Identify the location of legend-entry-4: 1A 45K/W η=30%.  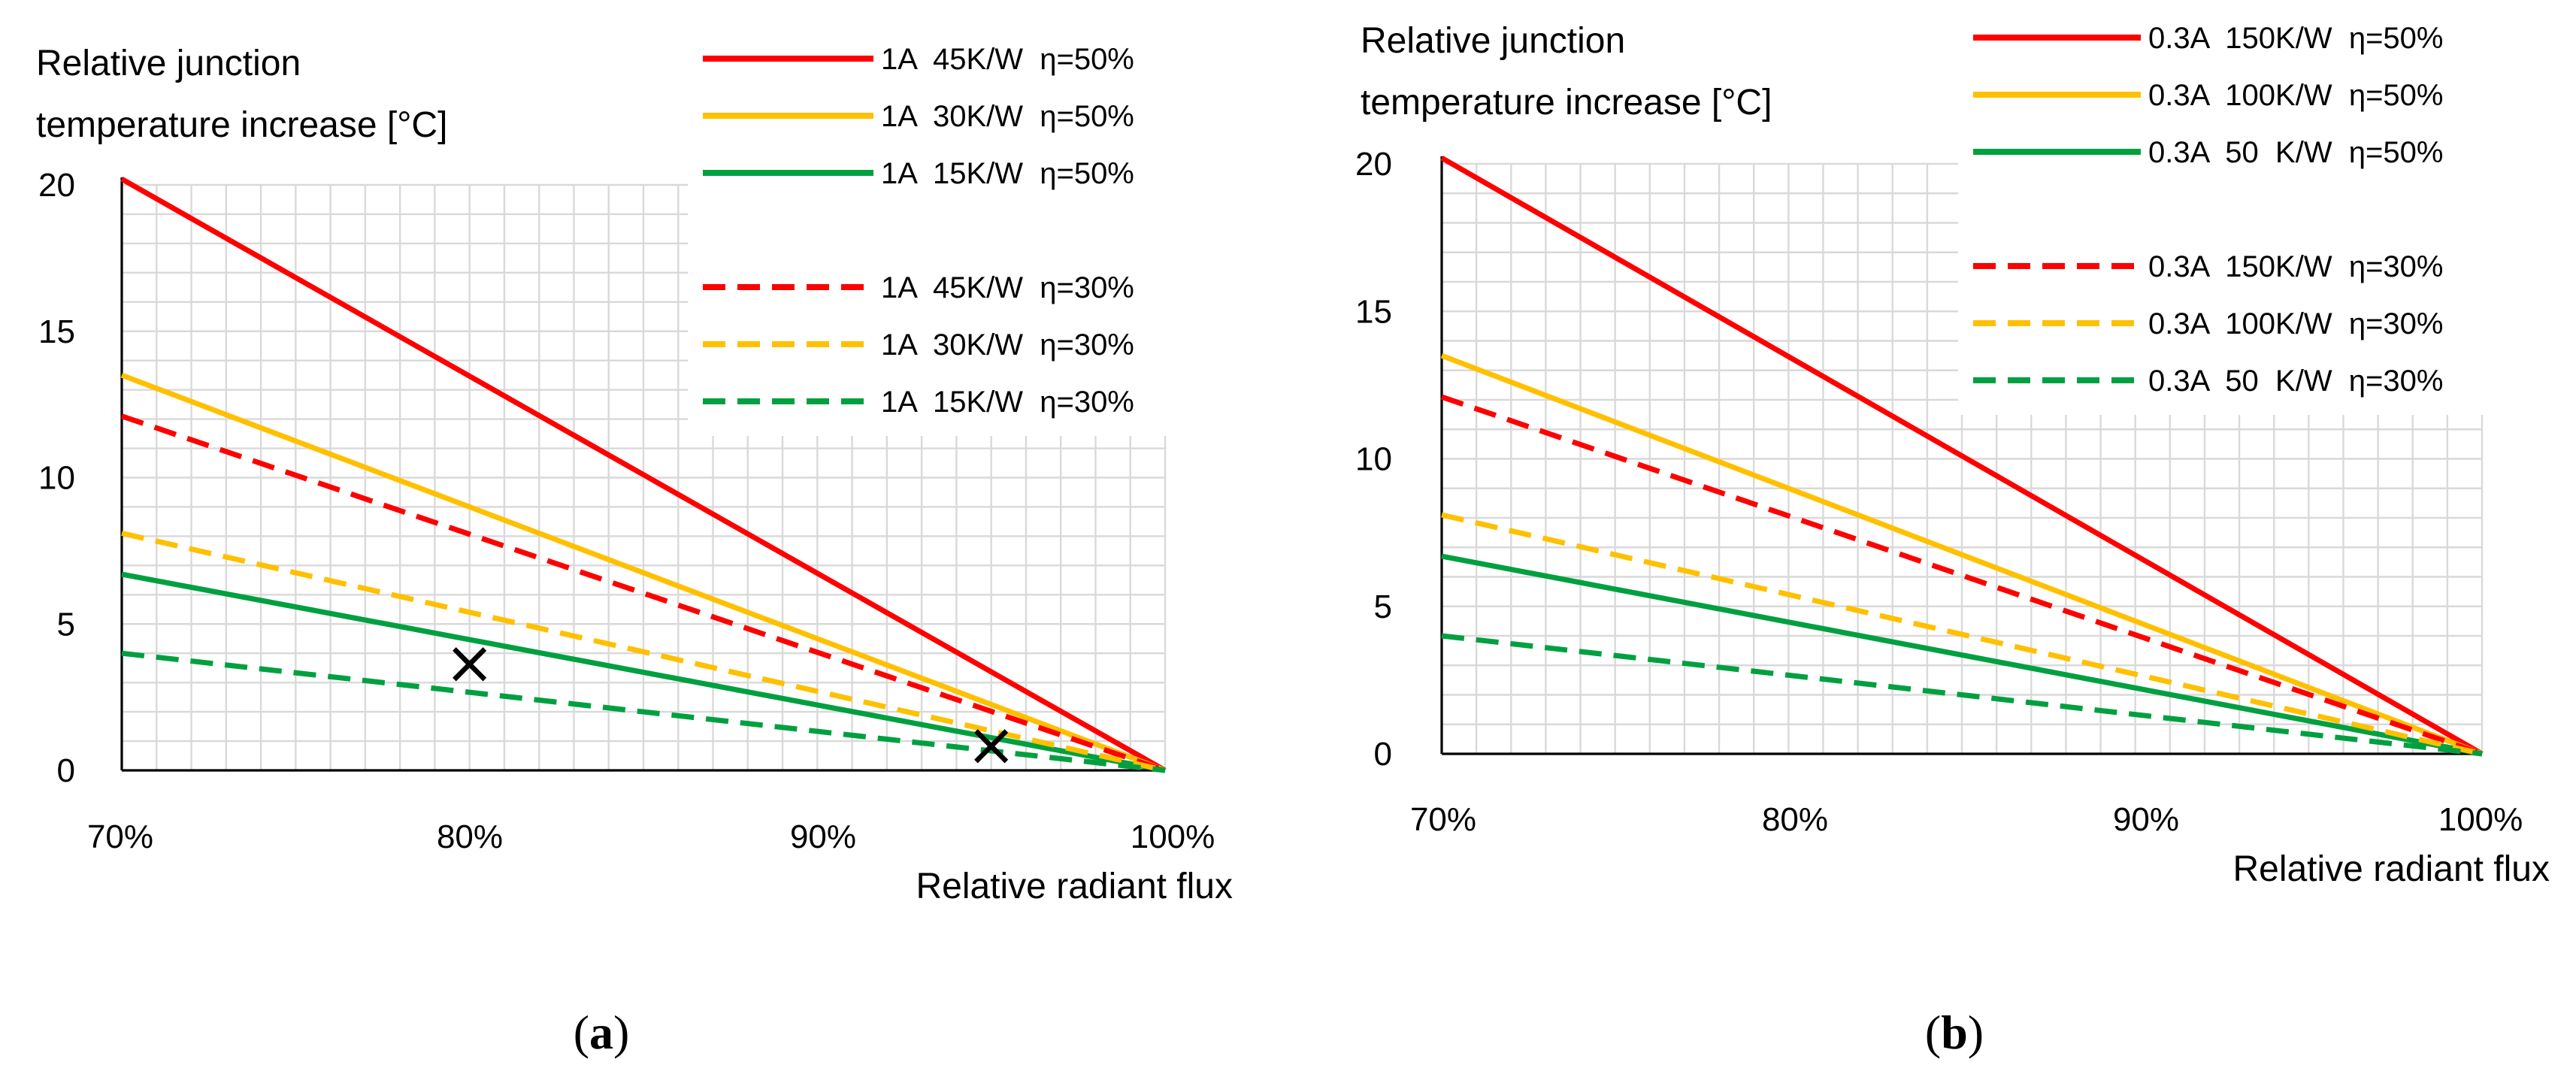
(1007, 287).